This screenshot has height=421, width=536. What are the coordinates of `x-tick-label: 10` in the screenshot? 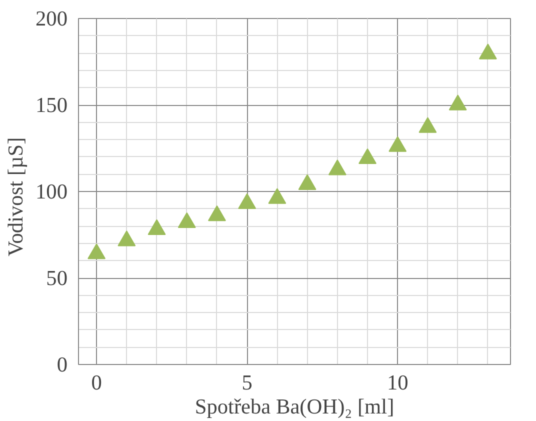 It's located at (397, 382).